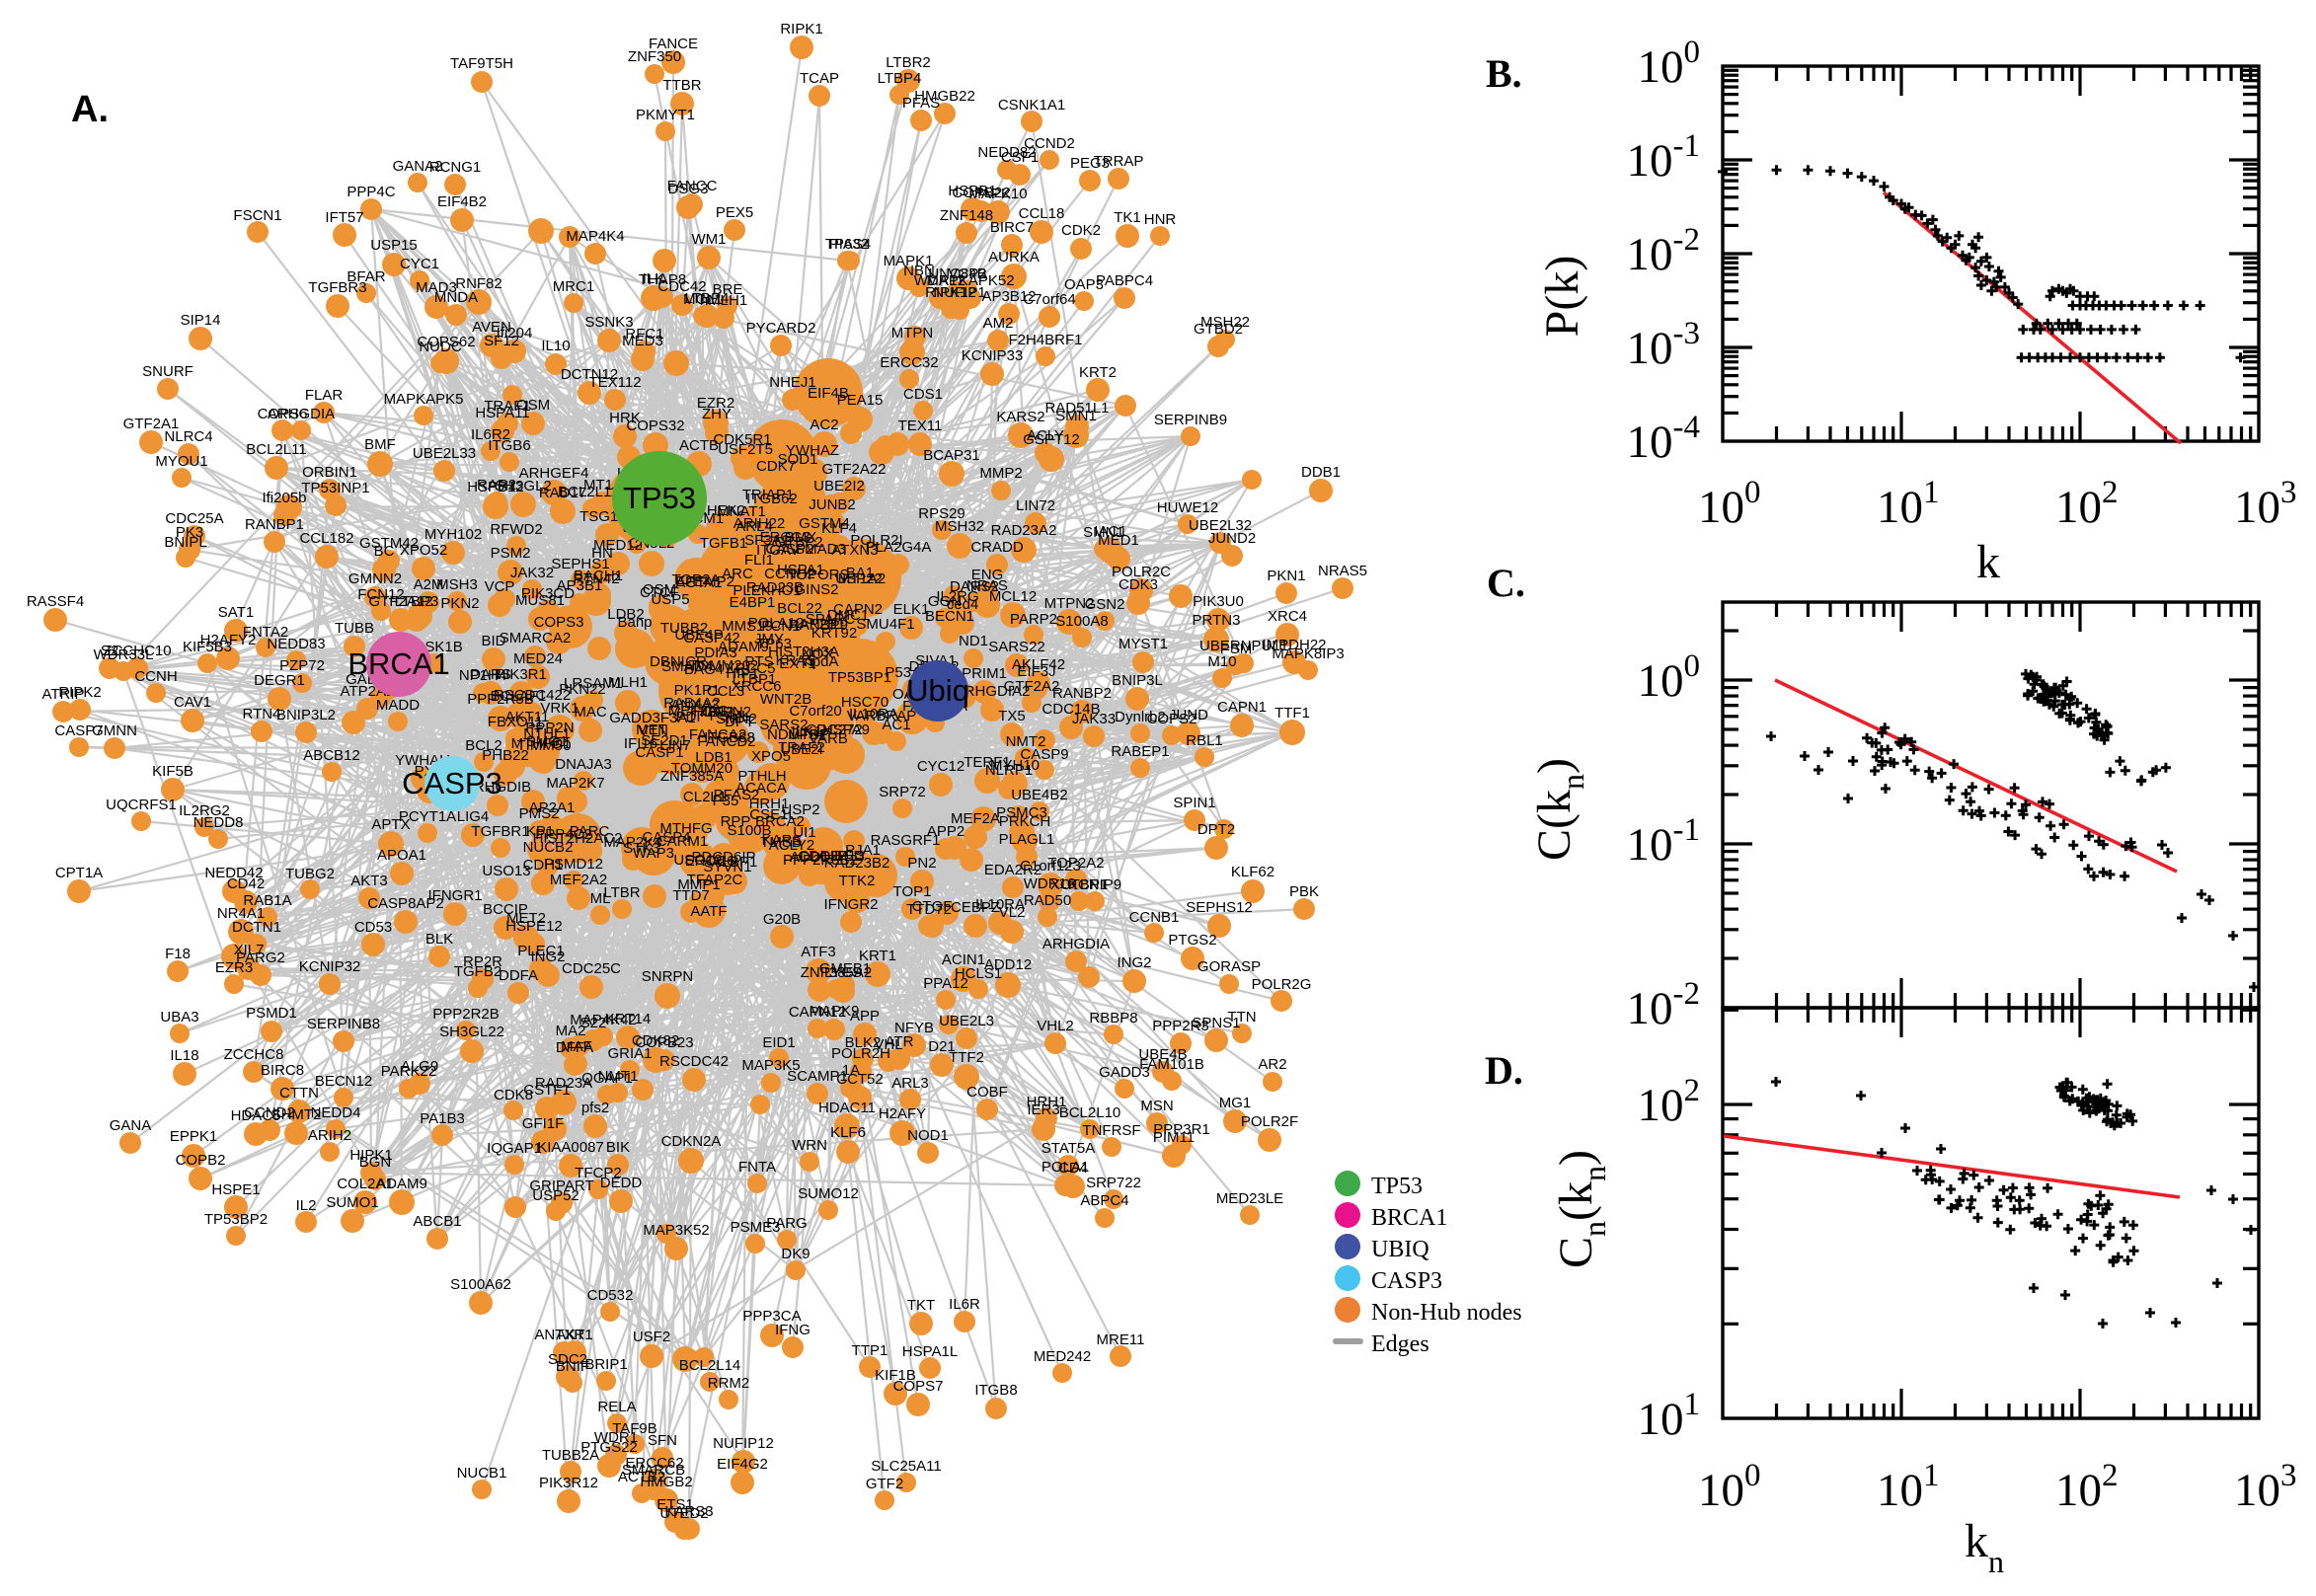  Describe the element at coordinates (710, 861) in the screenshot. I see `svg-text: ERCC6` at that location.